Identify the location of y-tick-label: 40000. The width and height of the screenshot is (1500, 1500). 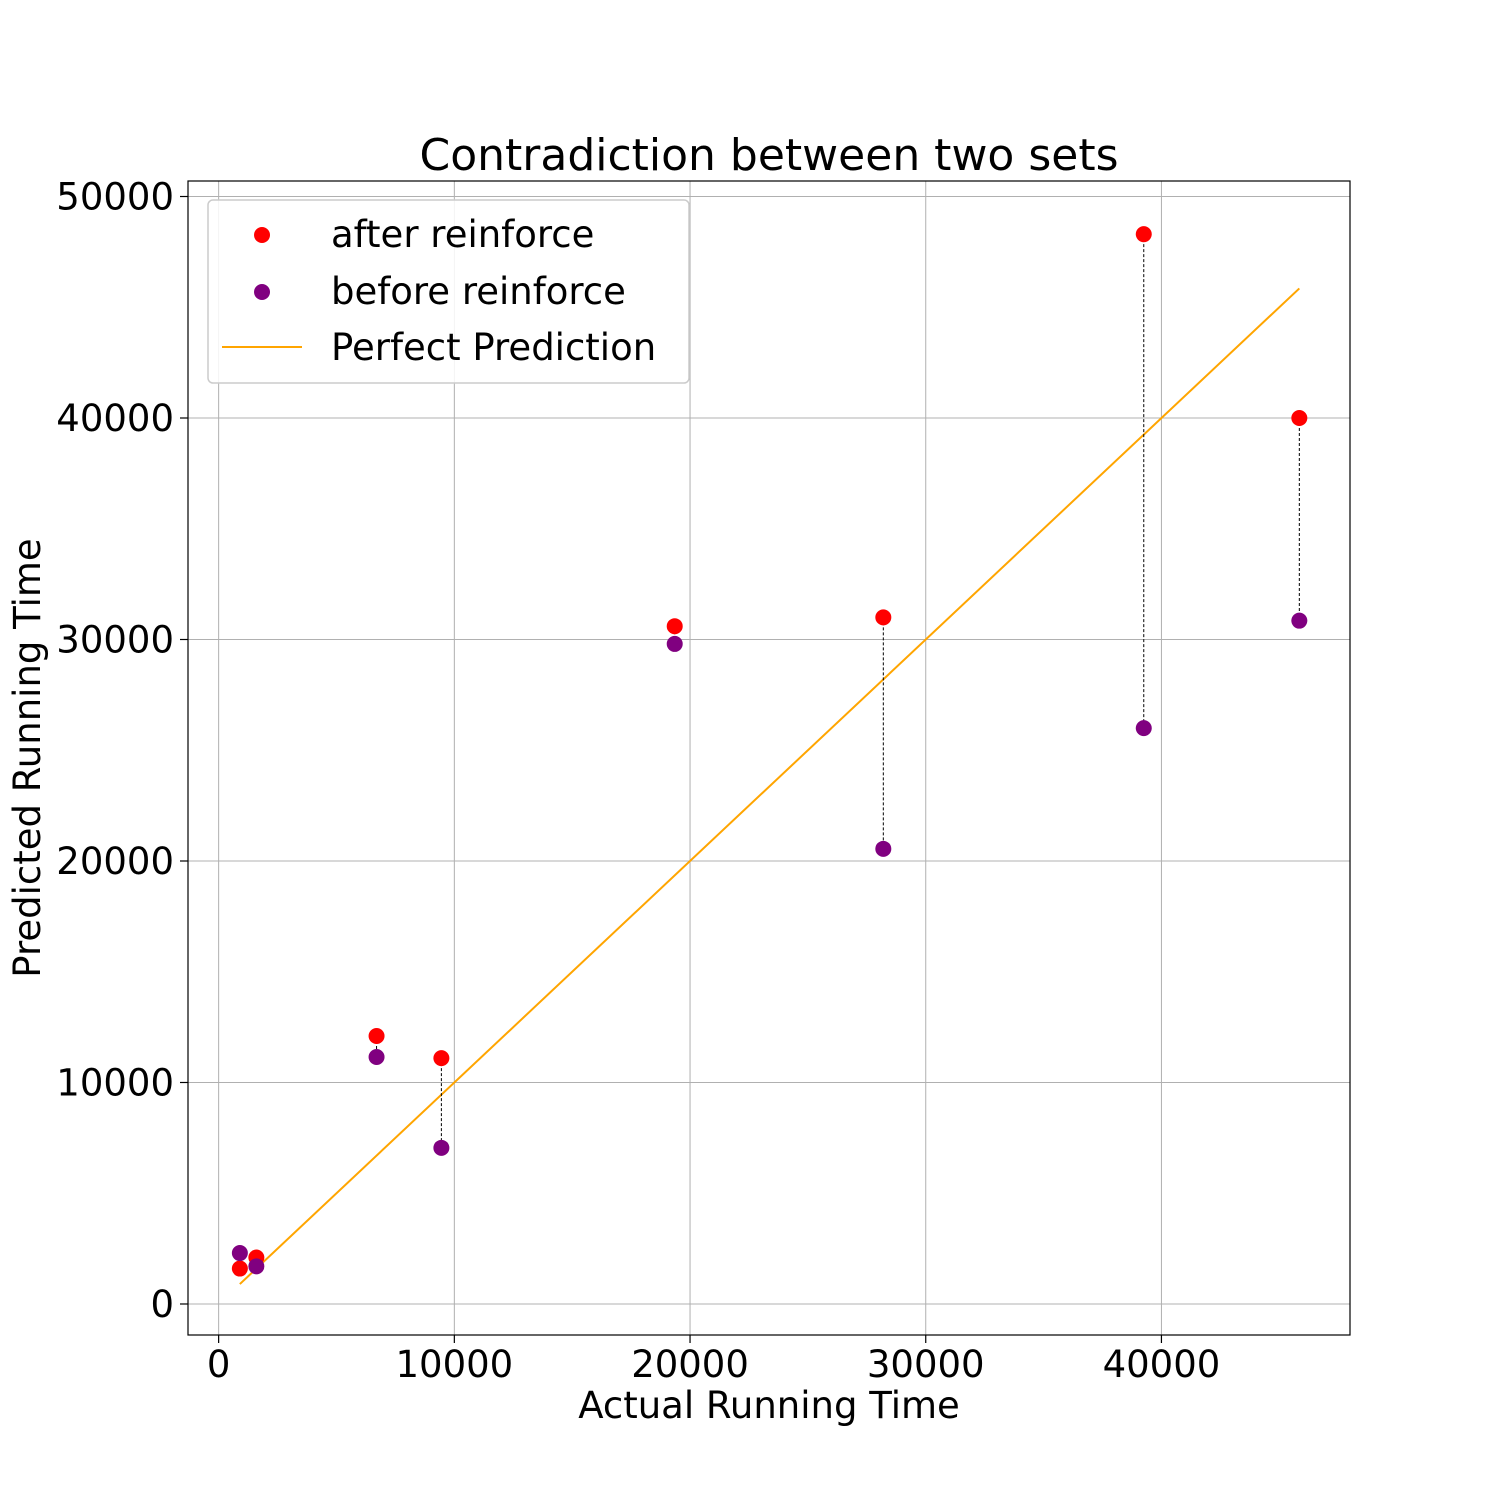
(115, 418).